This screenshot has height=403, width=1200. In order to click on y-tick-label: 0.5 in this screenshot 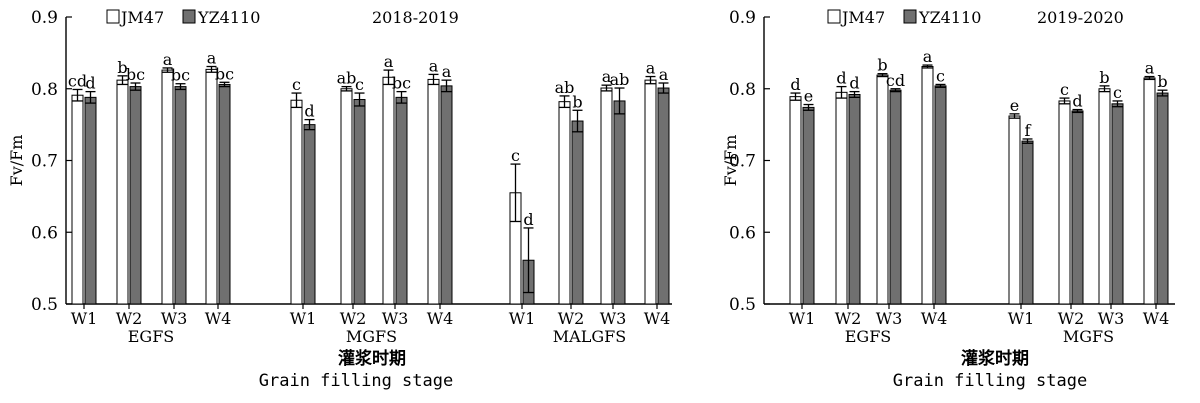, I will do `click(742, 305)`.